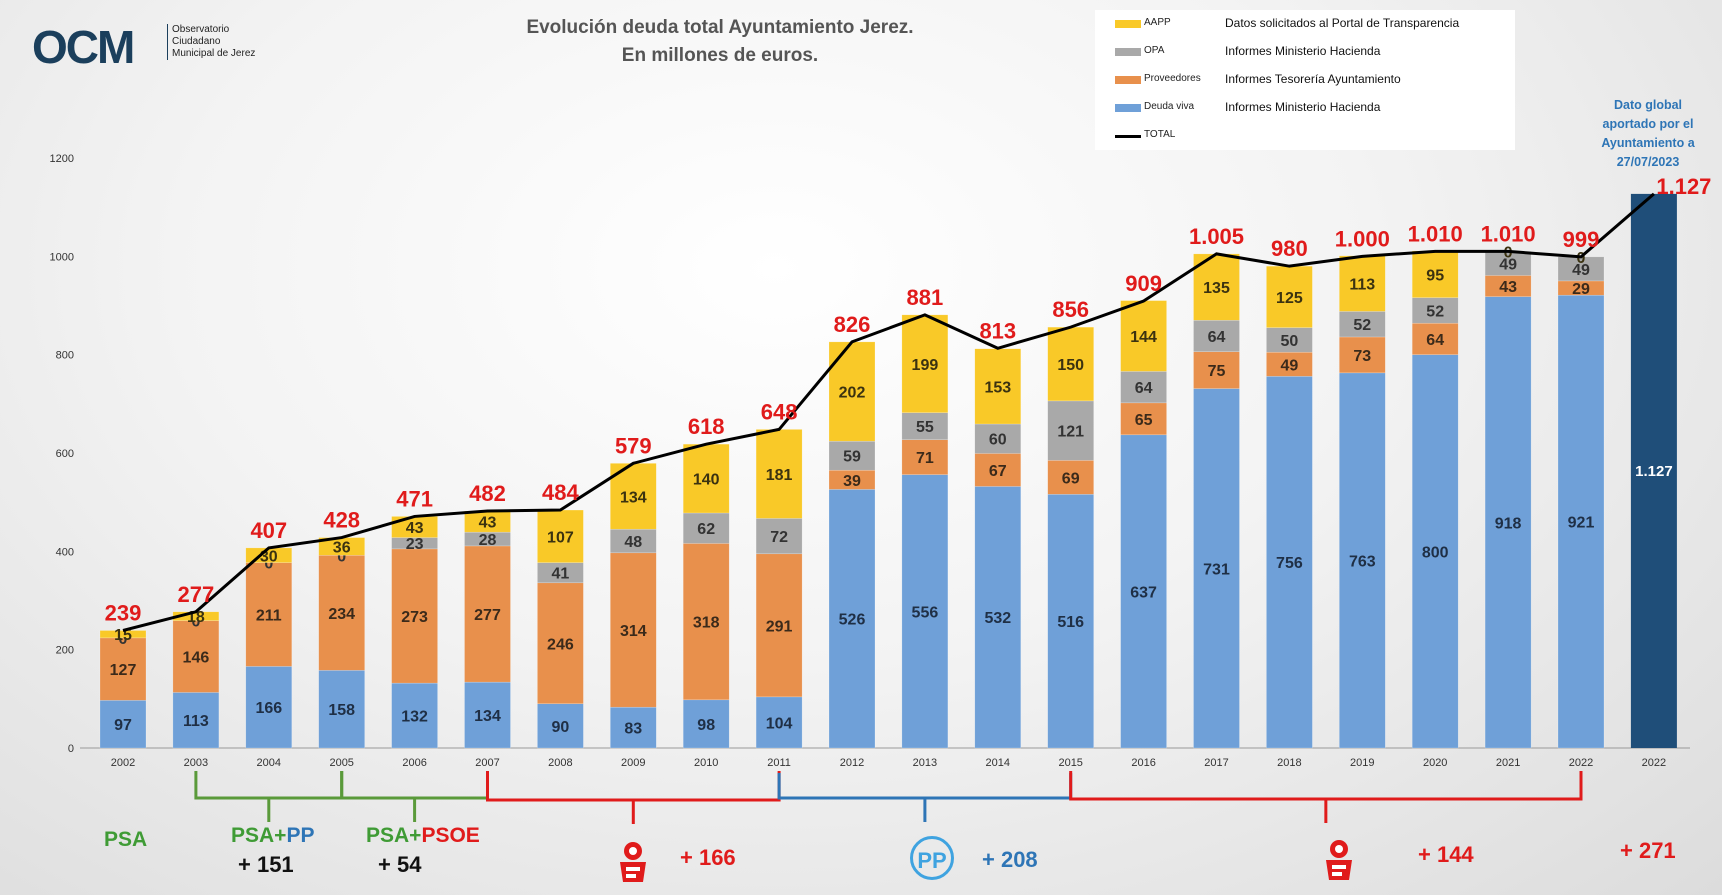 The height and width of the screenshot is (895, 1722). Describe the element at coordinates (1508, 264) in the screenshot. I see `data-label-opa: 49` at that location.